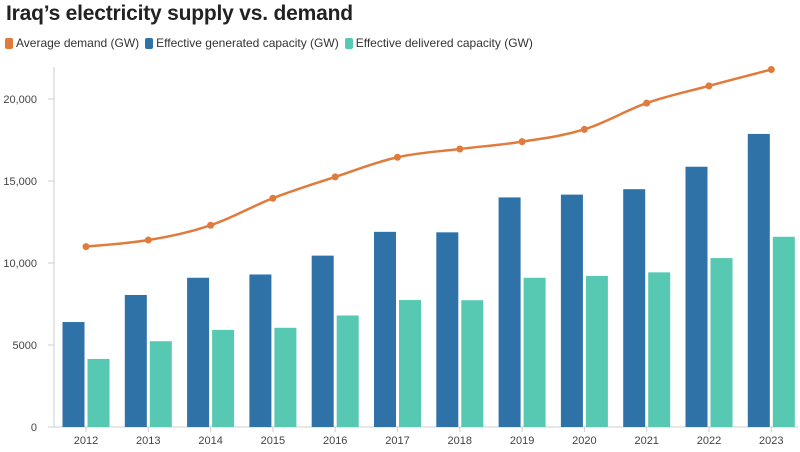 The width and height of the screenshot is (800, 452). What do you see at coordinates (273, 441) in the screenshot?
I see `x-tick-label: 2015` at bounding box center [273, 441].